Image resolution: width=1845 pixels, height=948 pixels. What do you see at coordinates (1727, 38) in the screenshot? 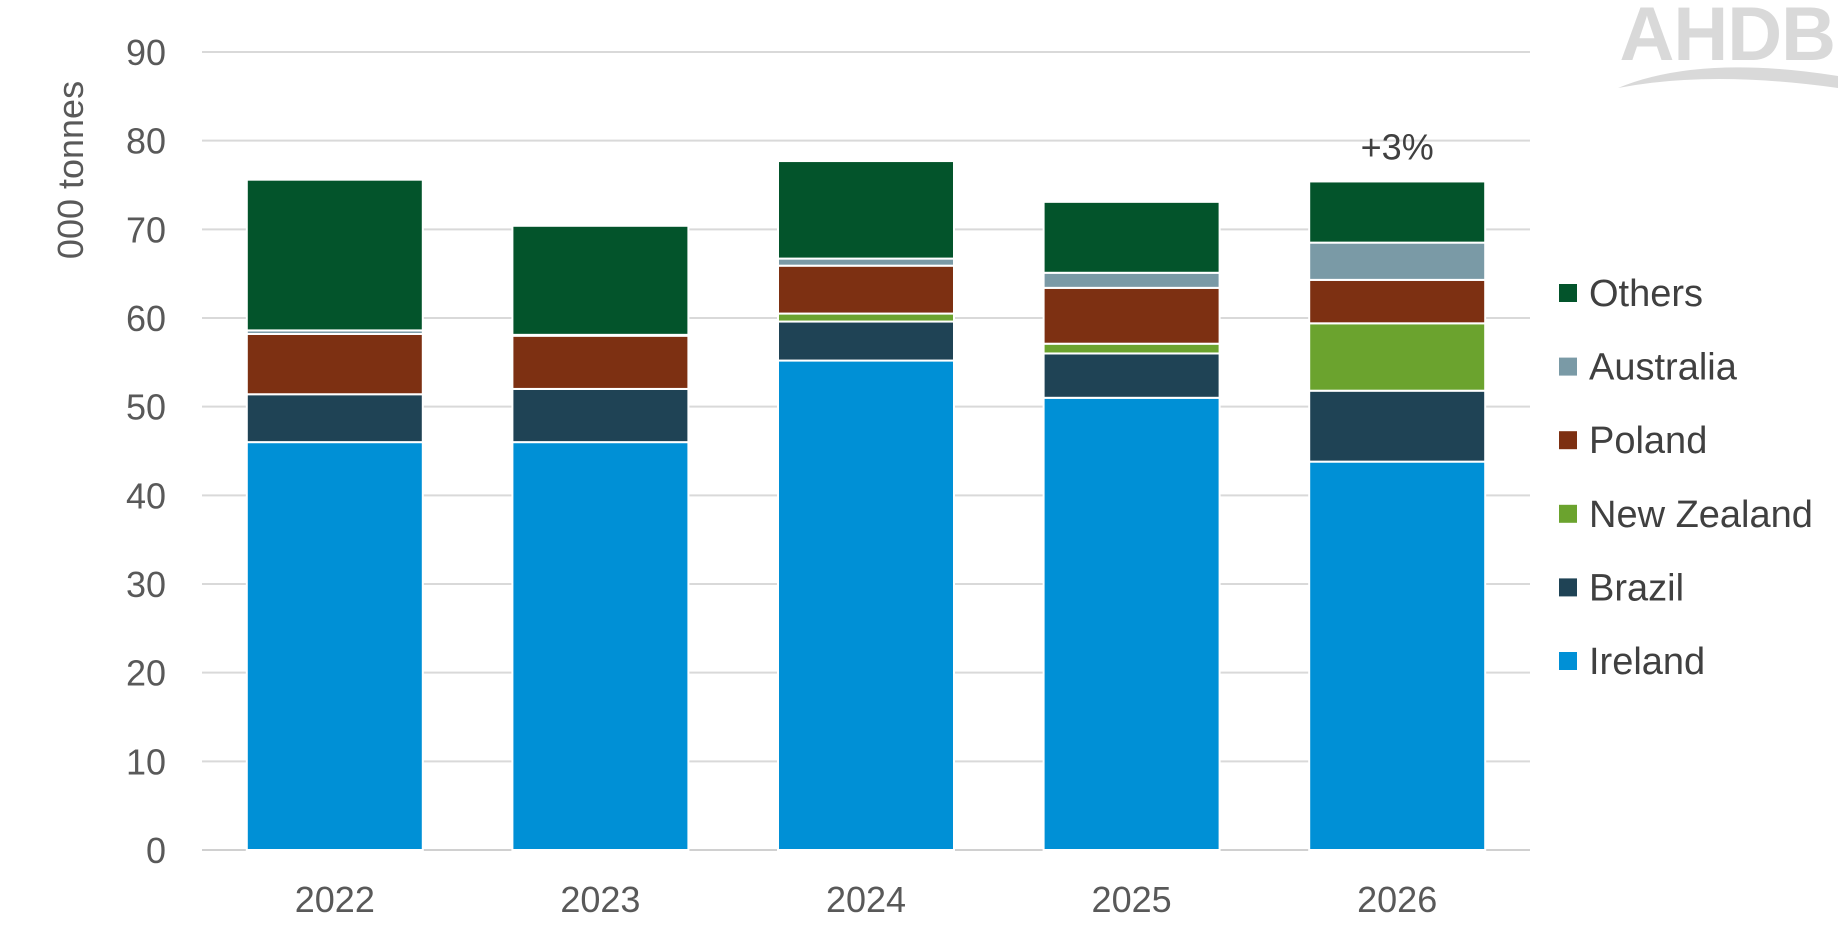
I see `logo-text: AHDB` at bounding box center [1727, 38].